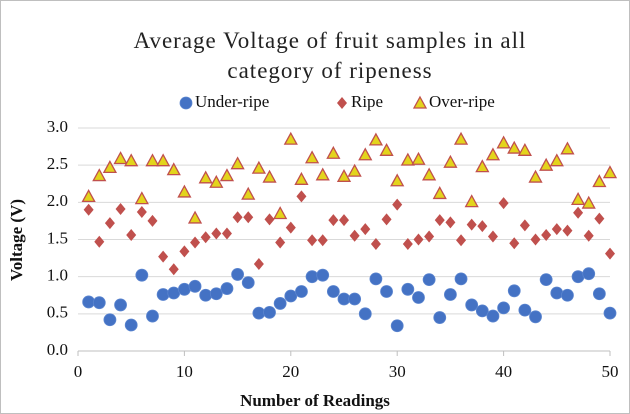 This screenshot has height=414, width=630. What do you see at coordinates (16, 240) in the screenshot?
I see `y-axis-label: Voltage (V)` at bounding box center [16, 240].